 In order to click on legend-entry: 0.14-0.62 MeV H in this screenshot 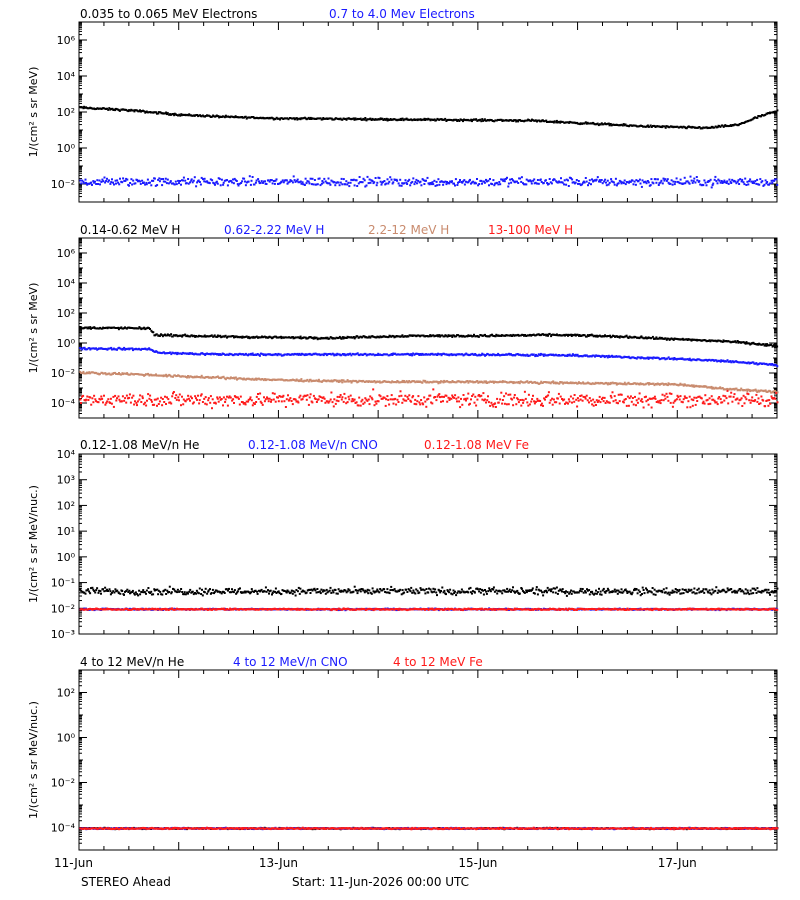, I will do `click(130, 230)`.